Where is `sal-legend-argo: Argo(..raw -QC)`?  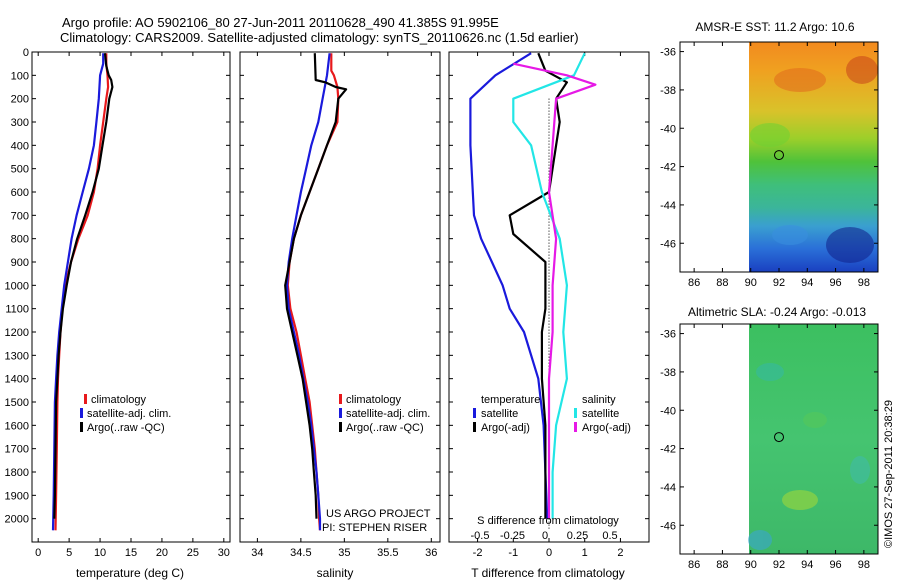 sal-legend-argo: Argo(..raw -QC) is located at coordinates (385, 428).